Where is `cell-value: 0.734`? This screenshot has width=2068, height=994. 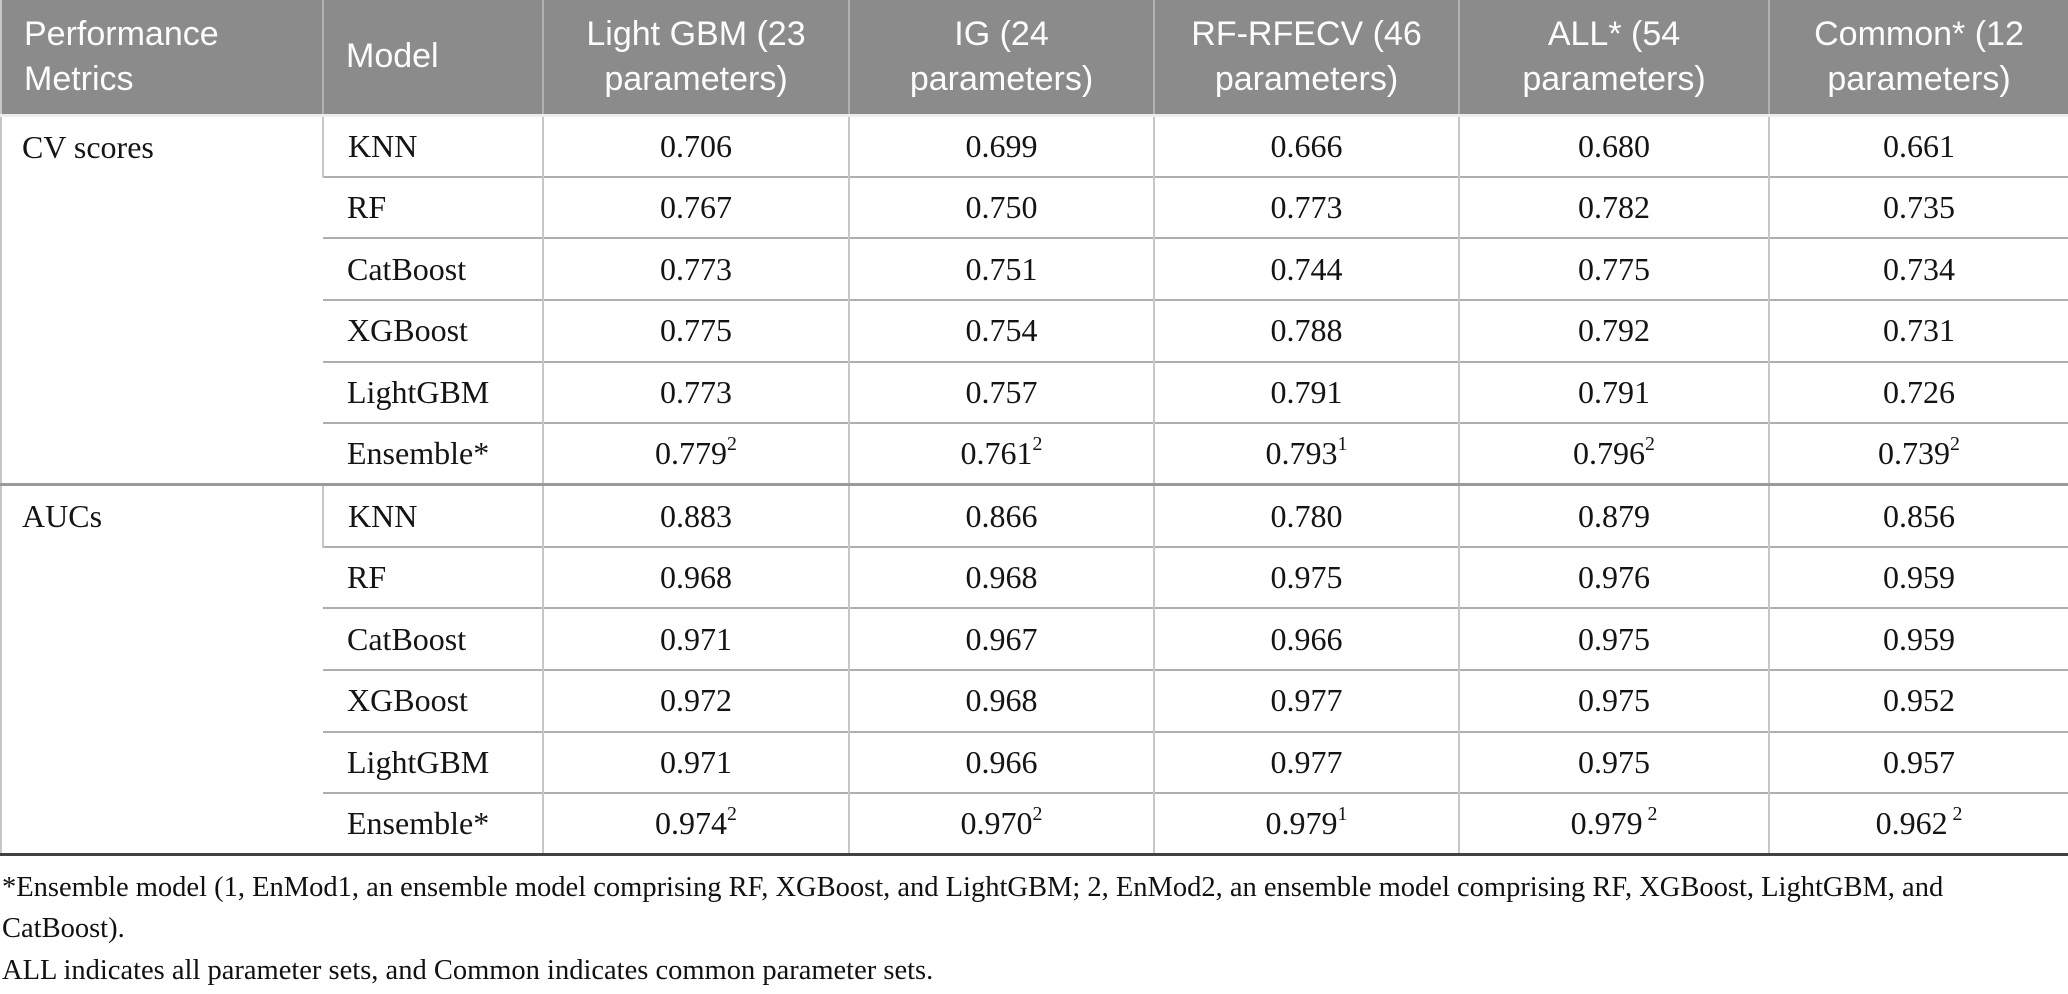 cell-value: 0.734 is located at coordinates (1918, 268).